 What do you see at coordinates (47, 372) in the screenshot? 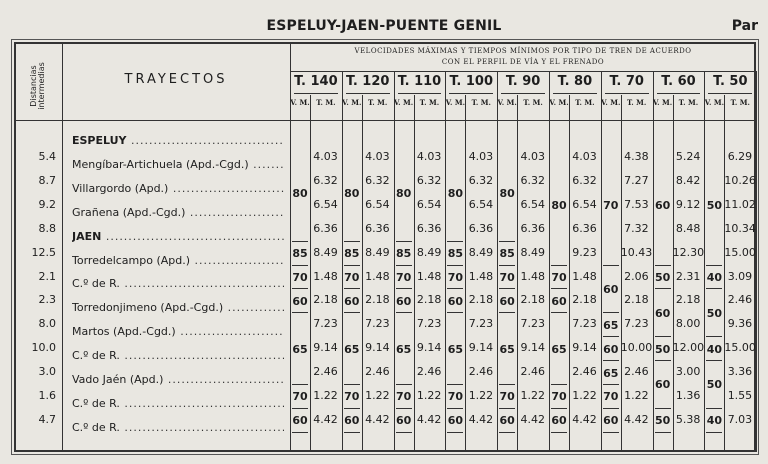
I see `distance-value: 3.0` at bounding box center [47, 372].